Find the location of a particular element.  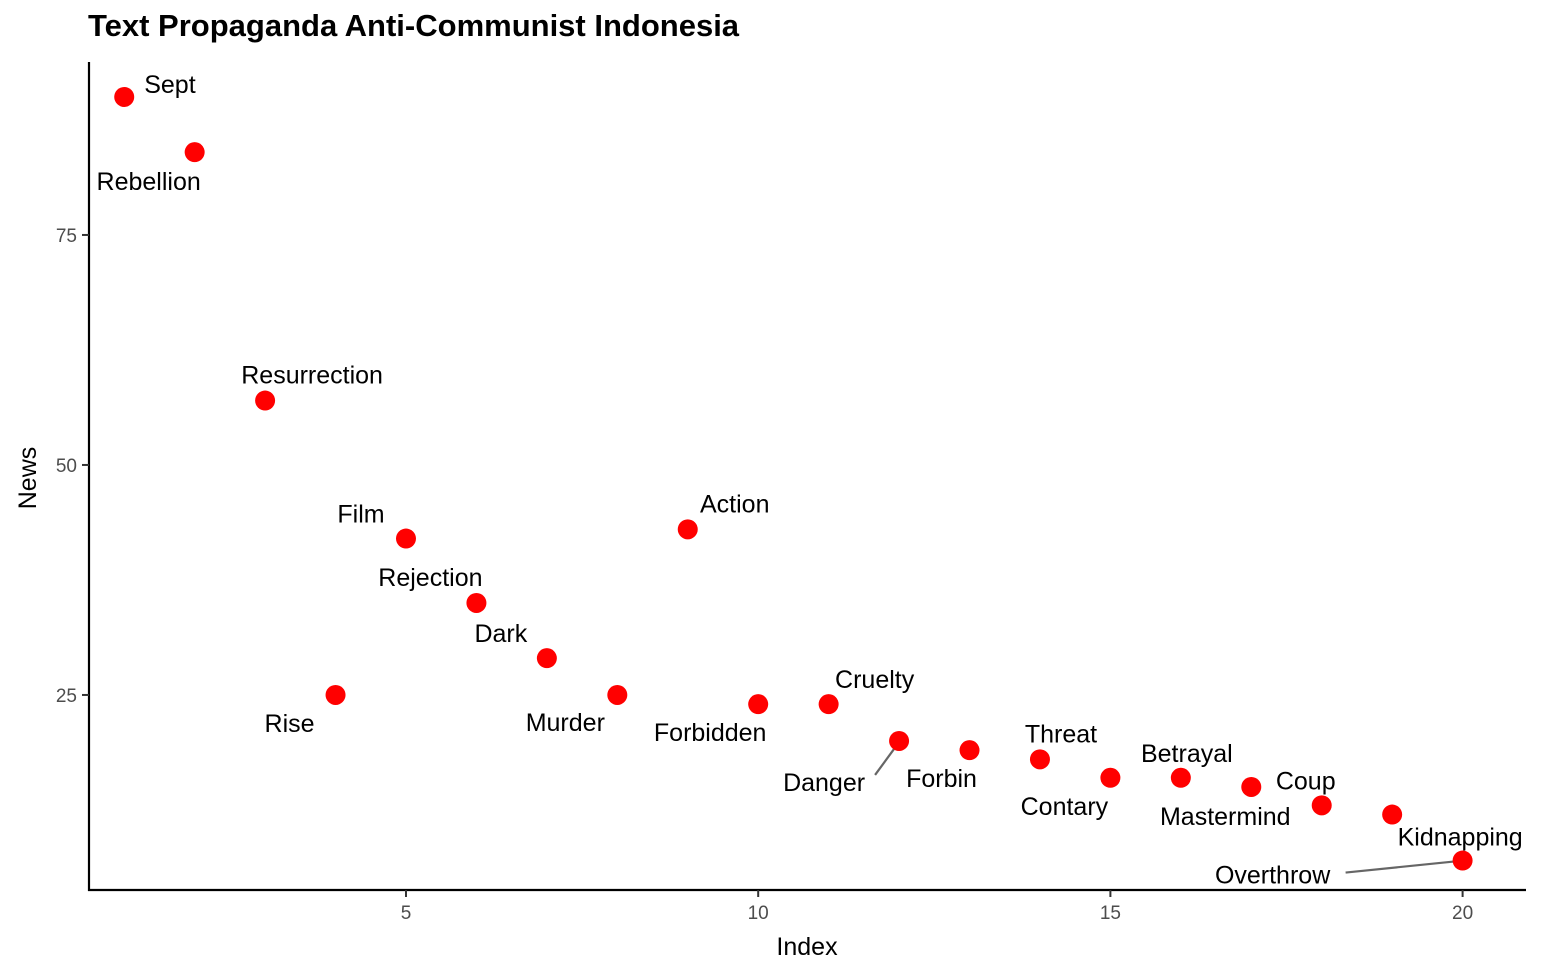

point-label: Overthrow is located at coordinates (1273, 876).